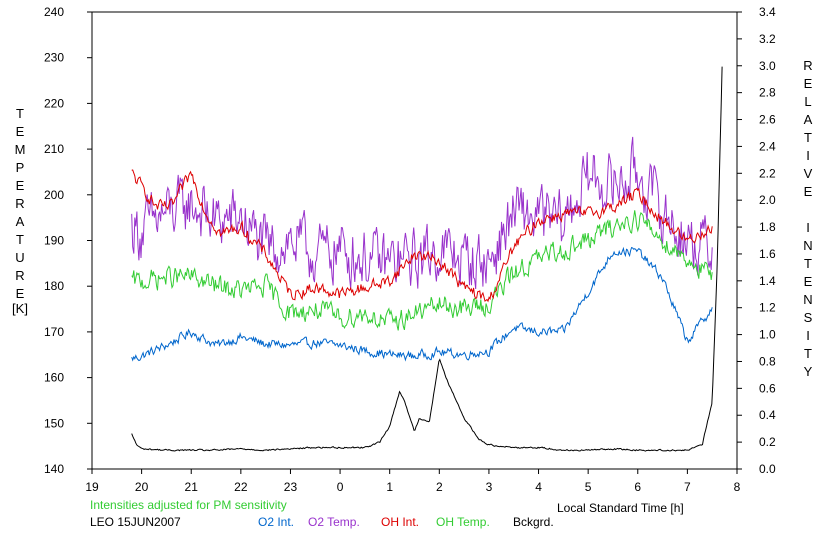 This screenshot has width=828, height=535. I want to click on y-left-tick-label: 220, so click(54, 103).